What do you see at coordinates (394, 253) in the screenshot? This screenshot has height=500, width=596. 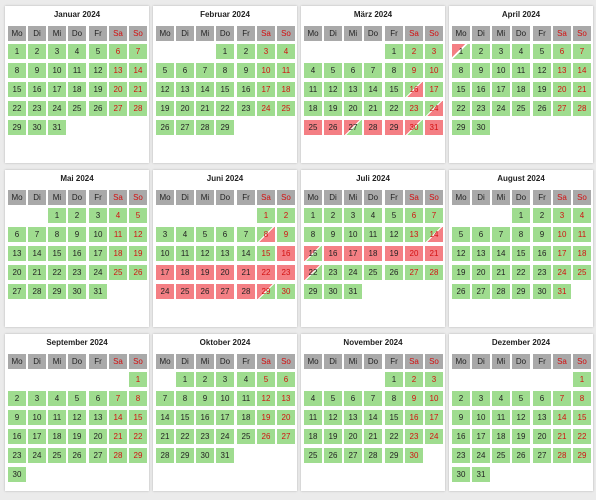 I see `day-cell-booked: 19` at bounding box center [394, 253].